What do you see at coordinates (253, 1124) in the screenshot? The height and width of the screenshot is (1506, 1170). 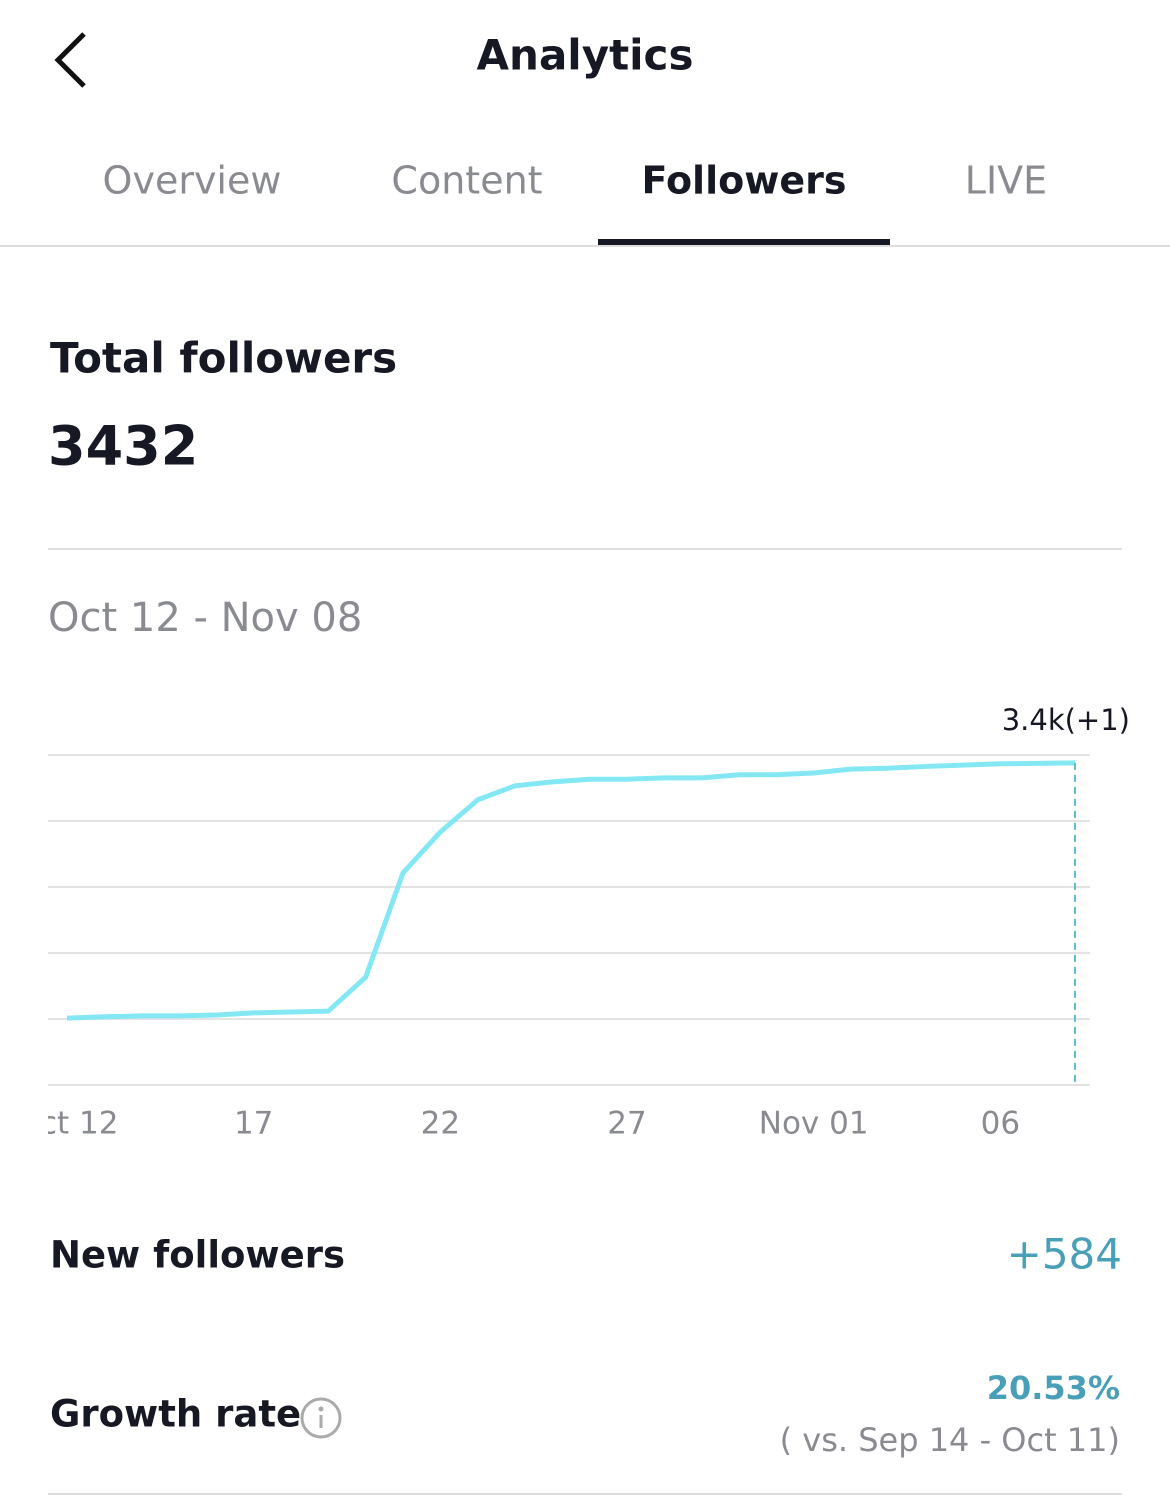 I see `x-tick-label: 17` at bounding box center [253, 1124].